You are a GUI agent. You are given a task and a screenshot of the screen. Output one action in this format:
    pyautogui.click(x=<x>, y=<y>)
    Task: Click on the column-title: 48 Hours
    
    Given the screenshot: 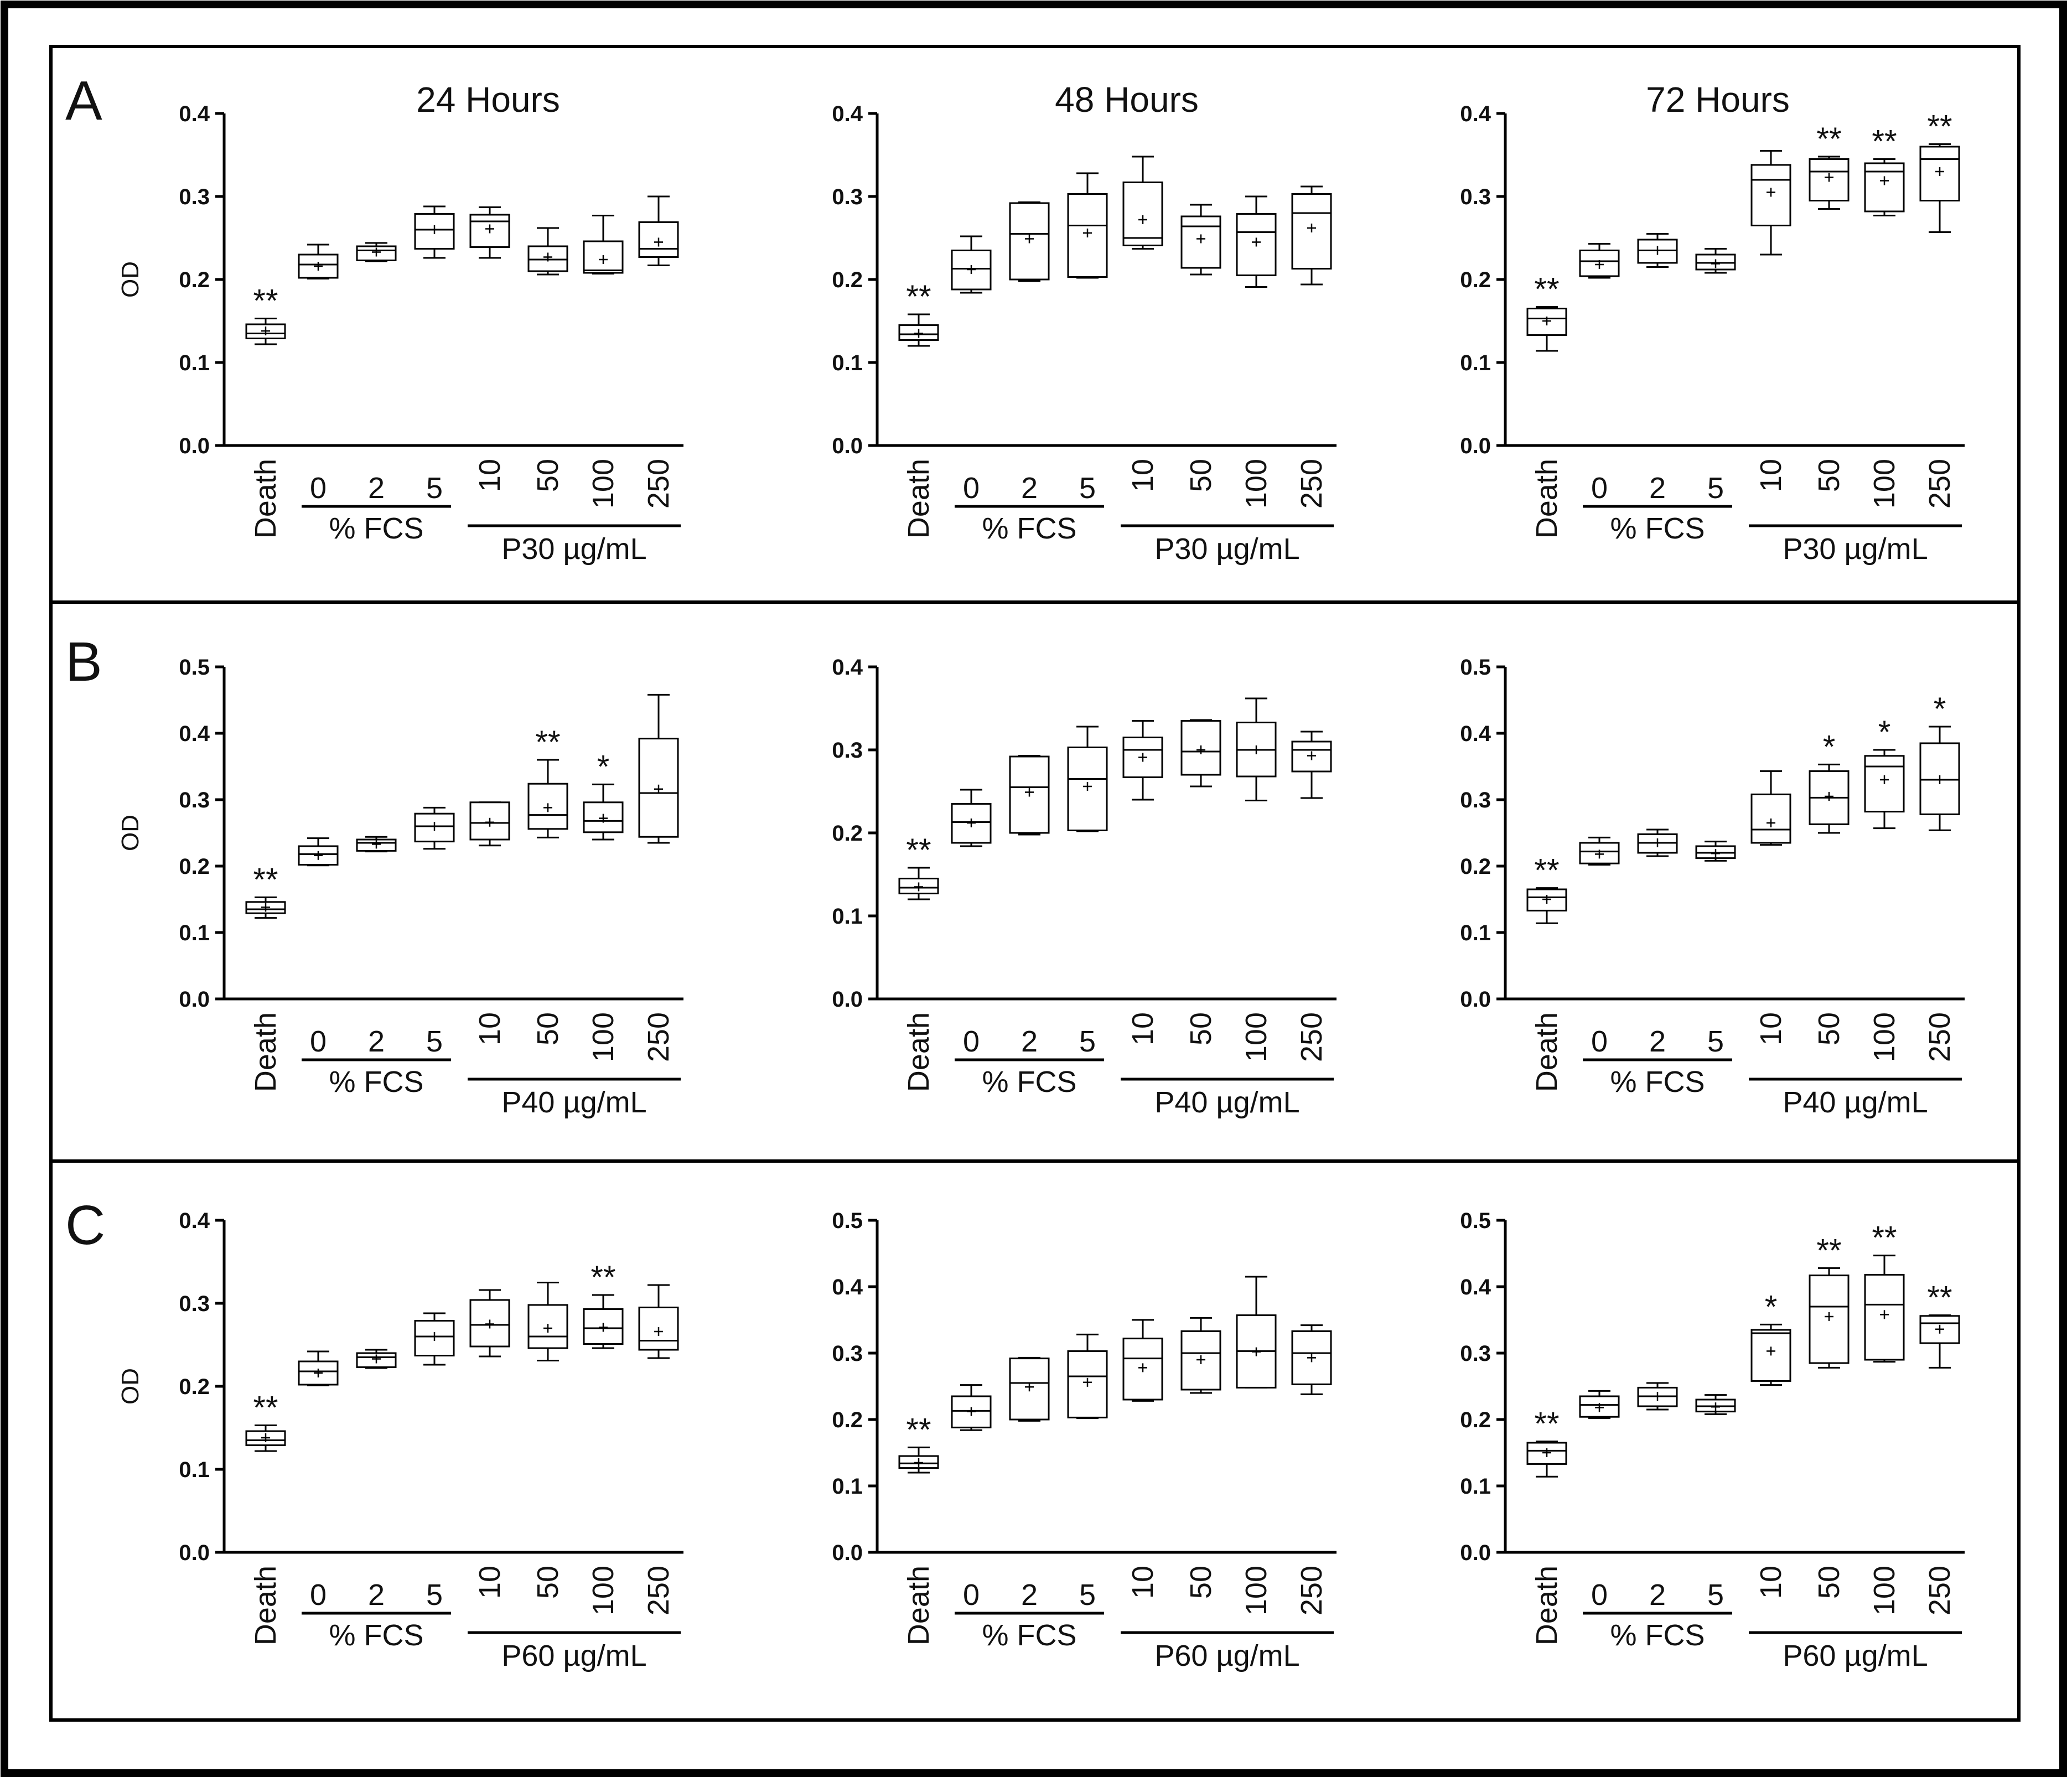 What is the action you would take?
    pyautogui.click(x=1127, y=100)
    